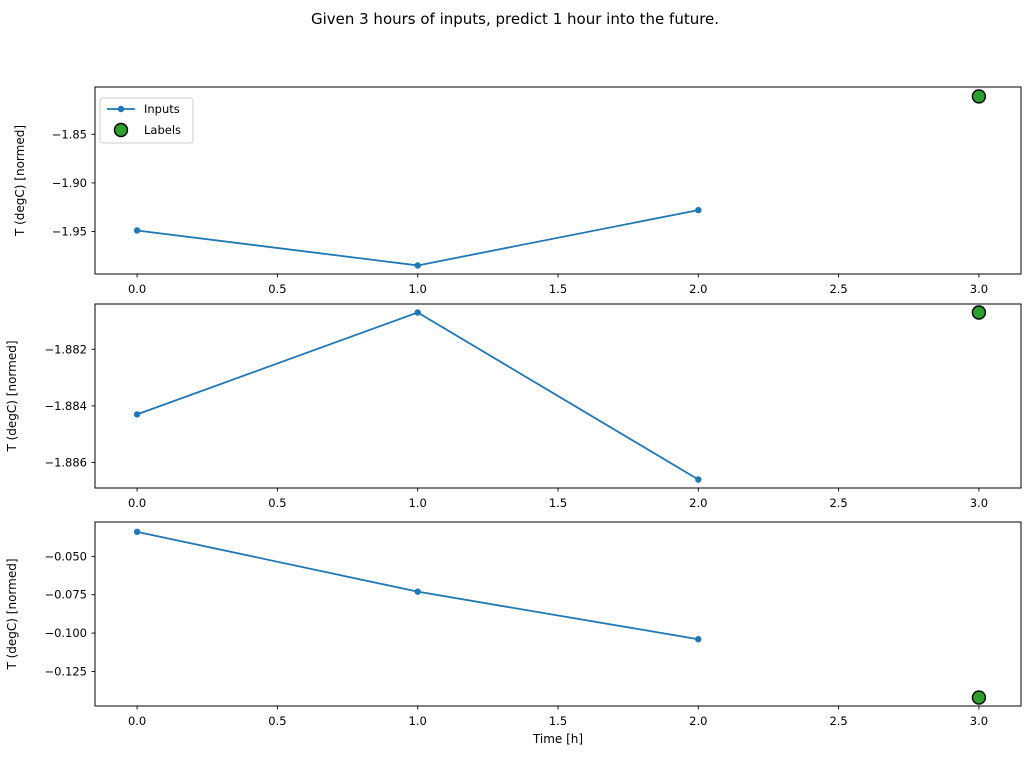 Image resolution: width=1030 pixels, height=759 pixels. Describe the element at coordinates (121, 109) in the screenshot. I see `legend-inputs-marker` at that location.